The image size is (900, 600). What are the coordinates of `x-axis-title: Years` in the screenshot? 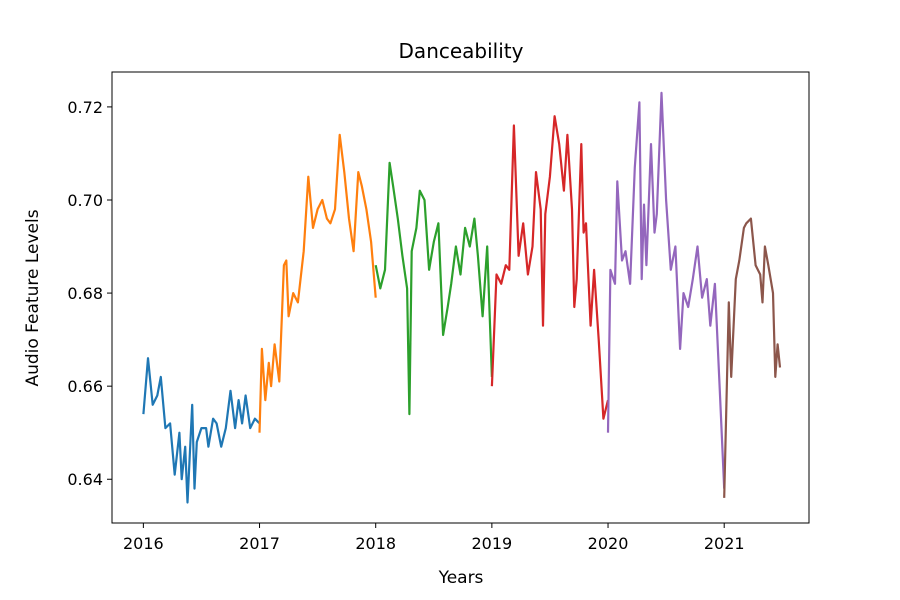 It's located at (461, 578).